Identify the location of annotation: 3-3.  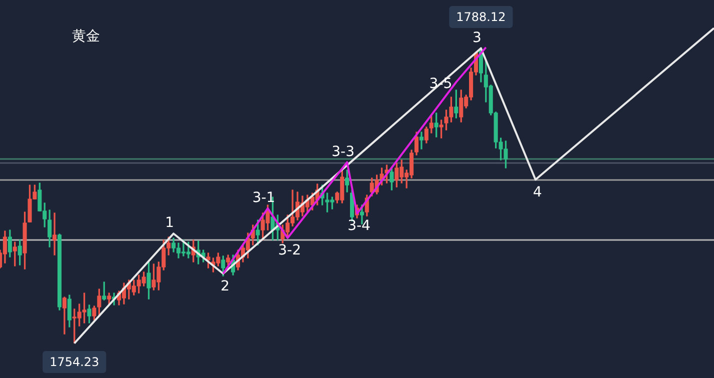
(343, 152).